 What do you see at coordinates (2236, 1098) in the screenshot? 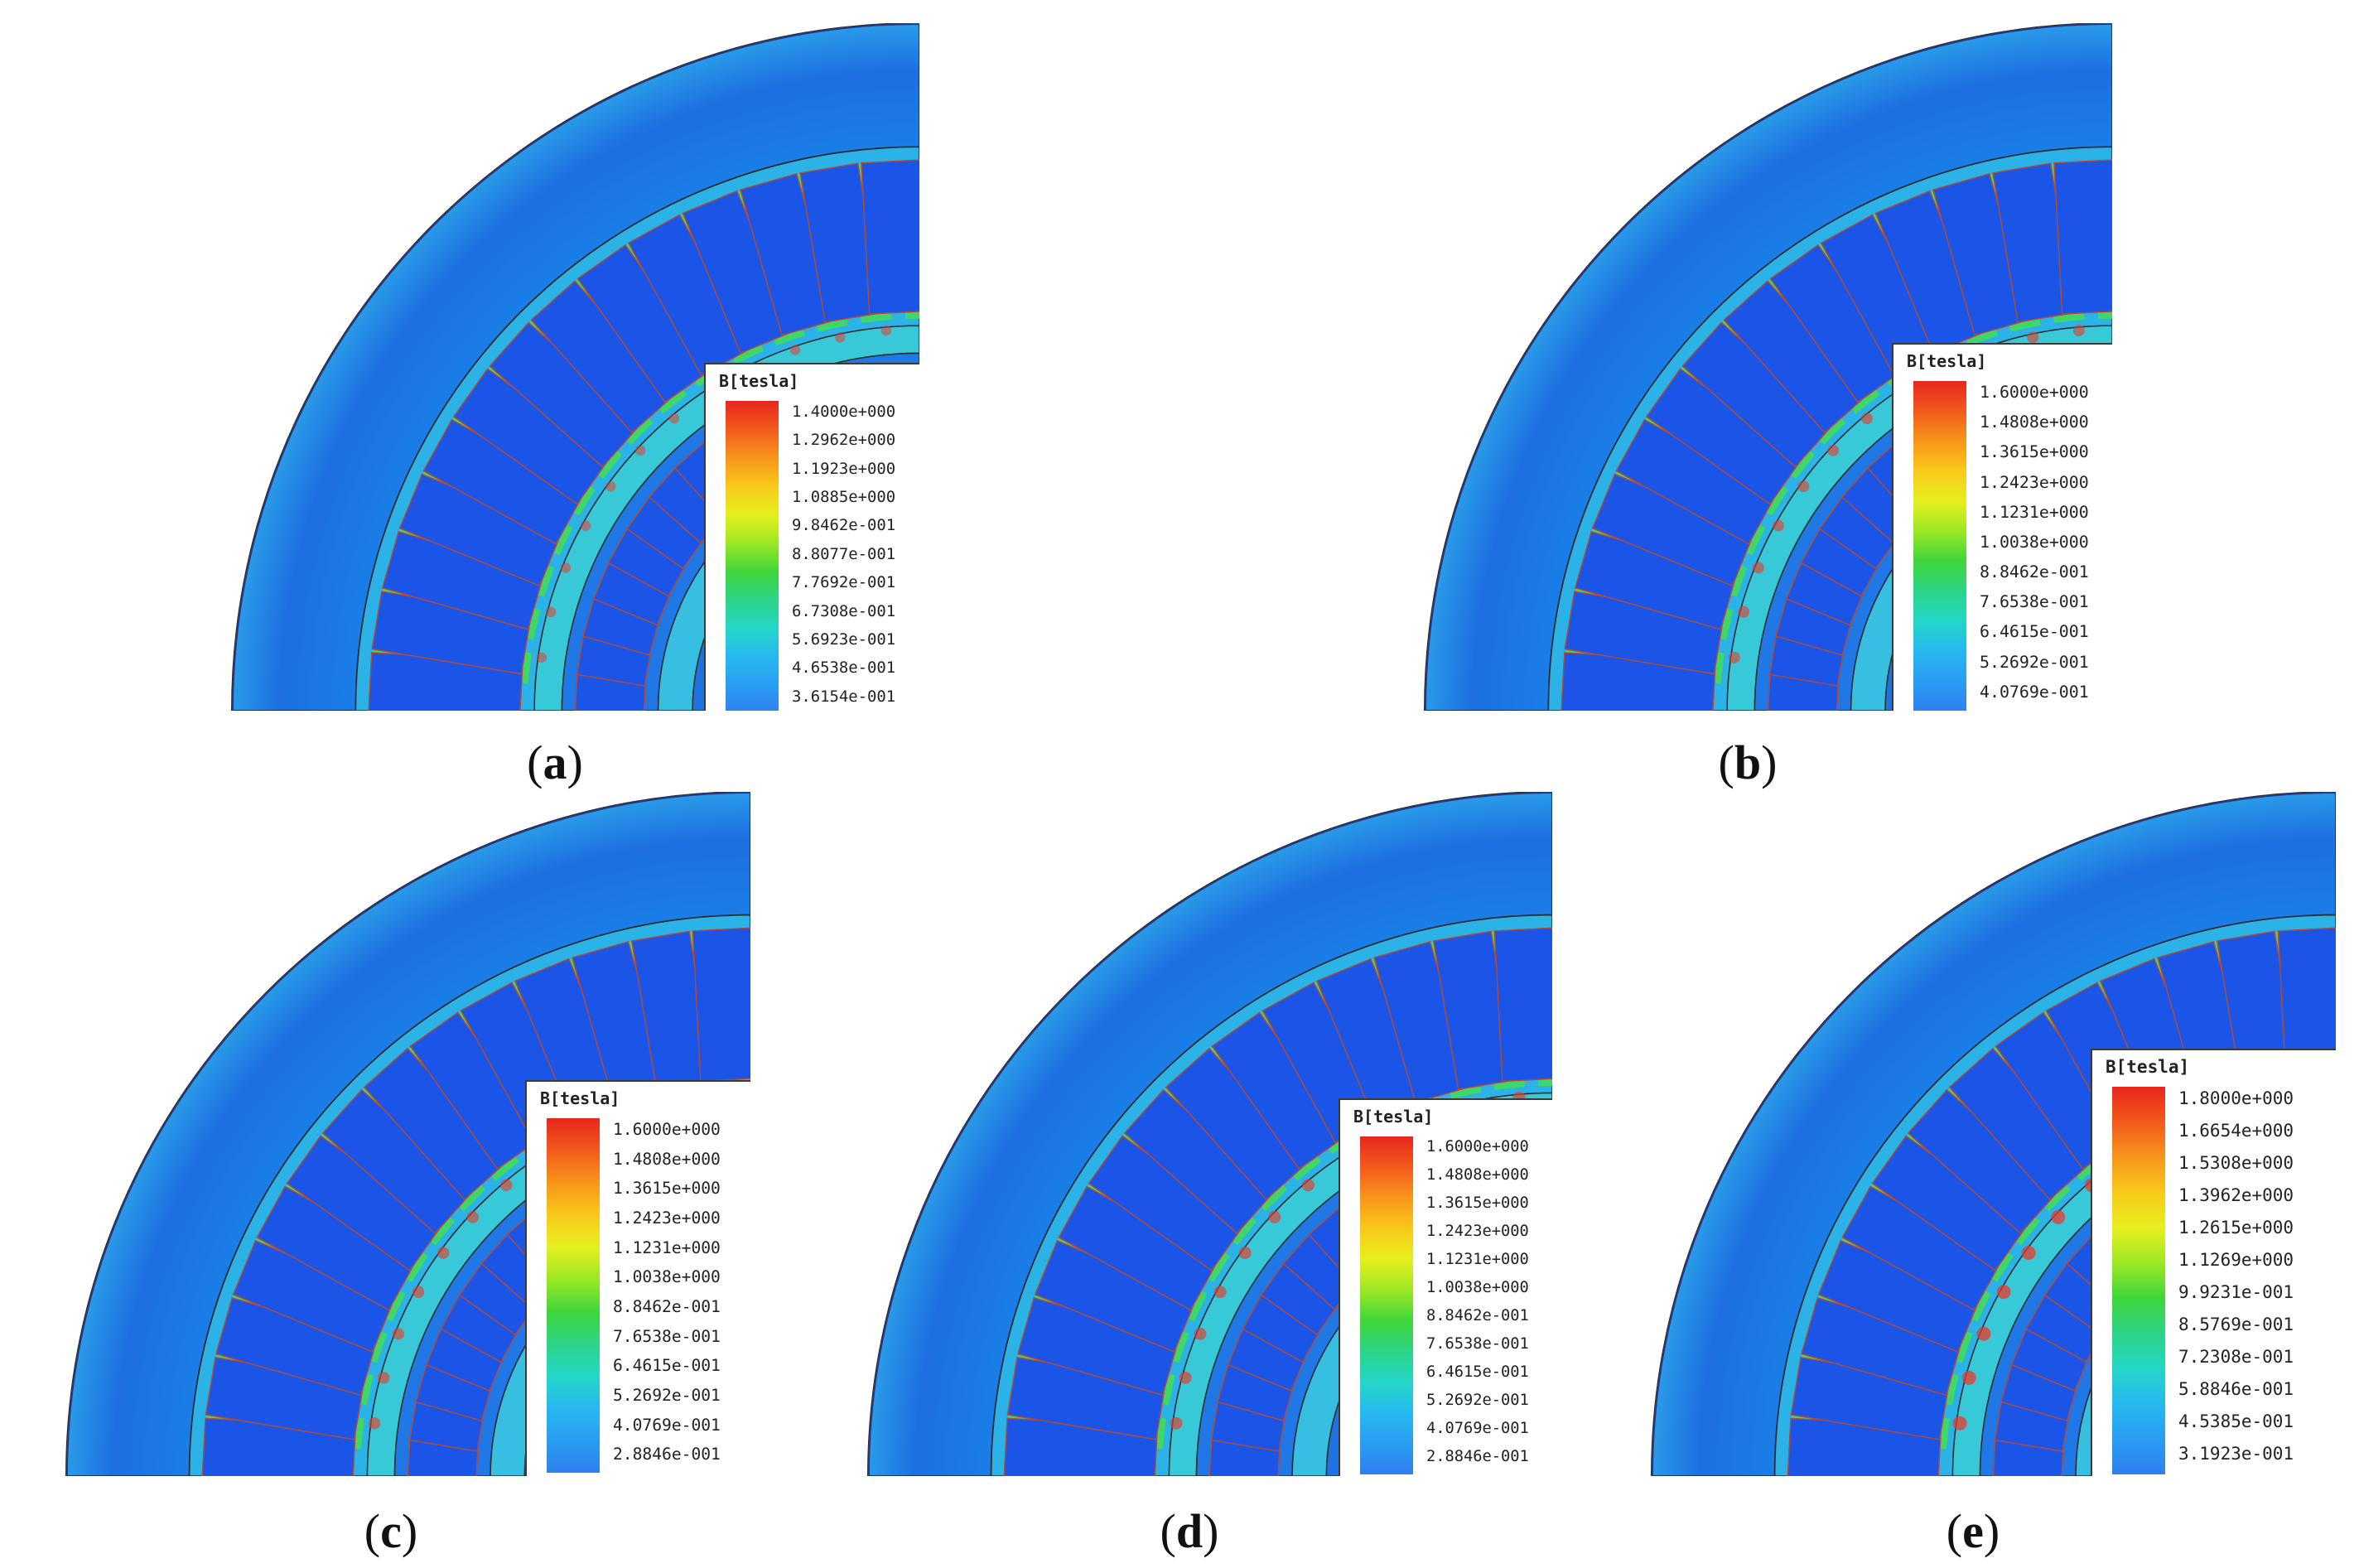
I see `legend-value: 1.8000e+000` at bounding box center [2236, 1098].